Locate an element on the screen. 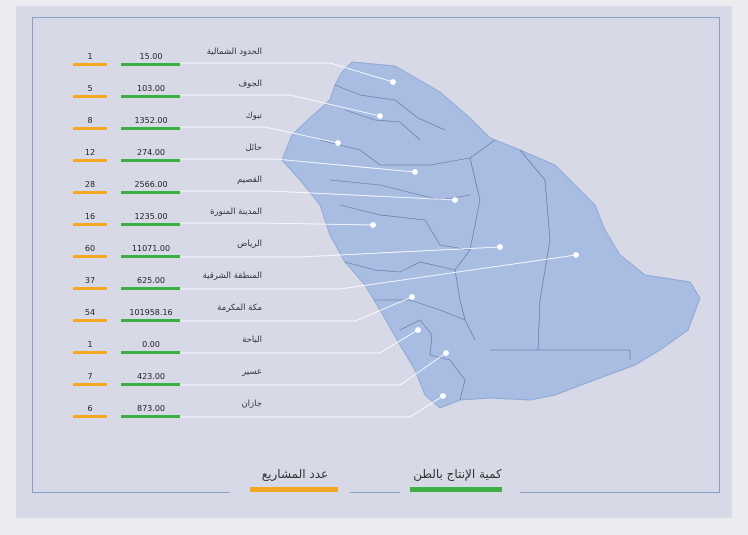  production-value: 0.00 is located at coordinates (151, 344).